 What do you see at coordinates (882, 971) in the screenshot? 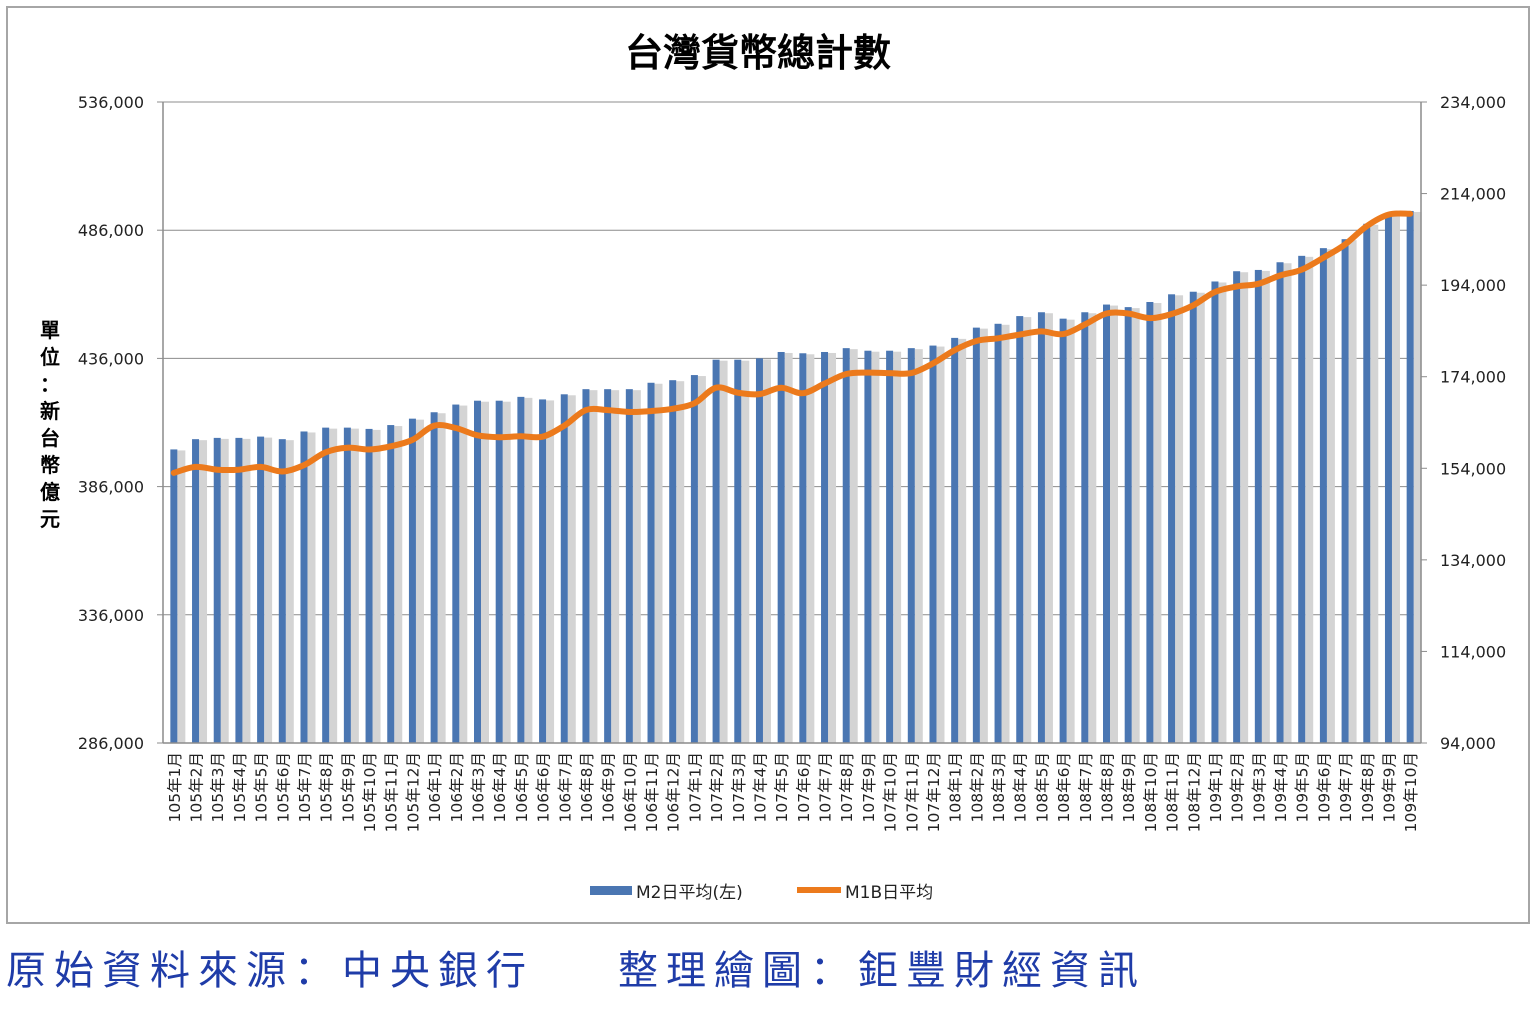
I see `chart-maker-note: 整理繪圖：鉅豐財經資訊` at bounding box center [882, 971].